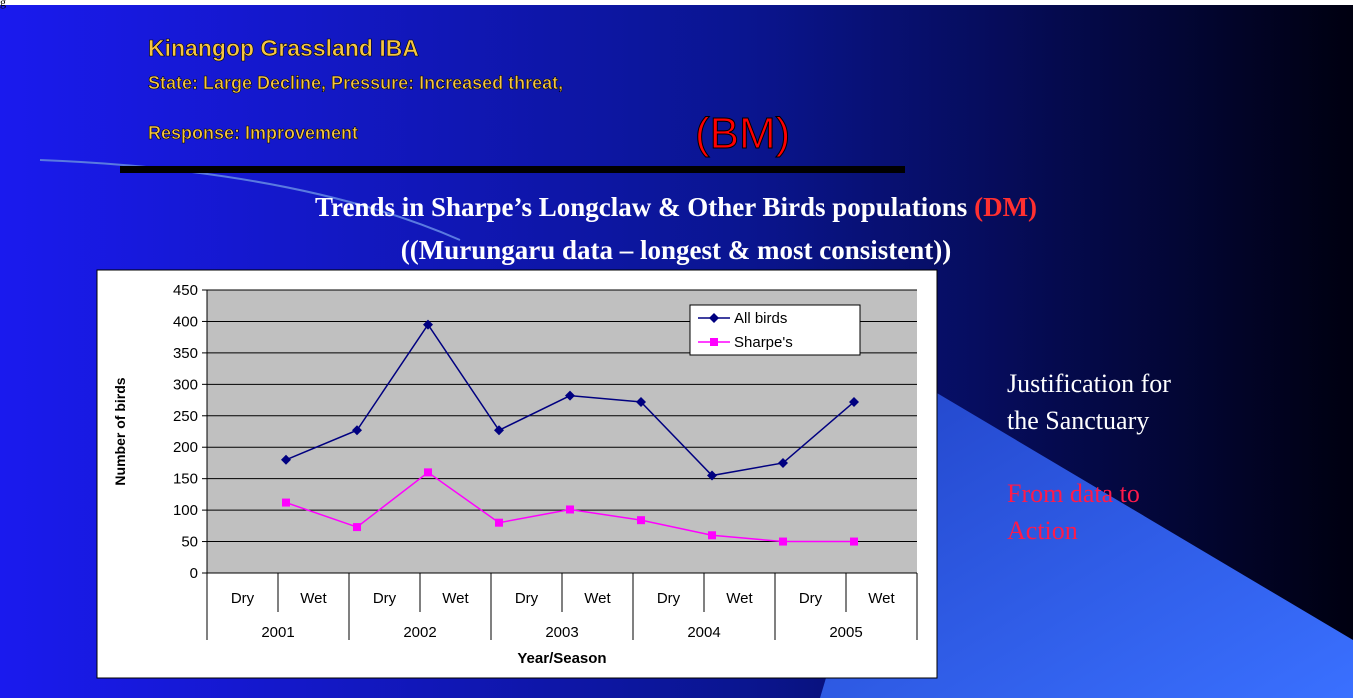 The image size is (1353, 698). I want to click on side-note: Justification for, so click(1089, 383).